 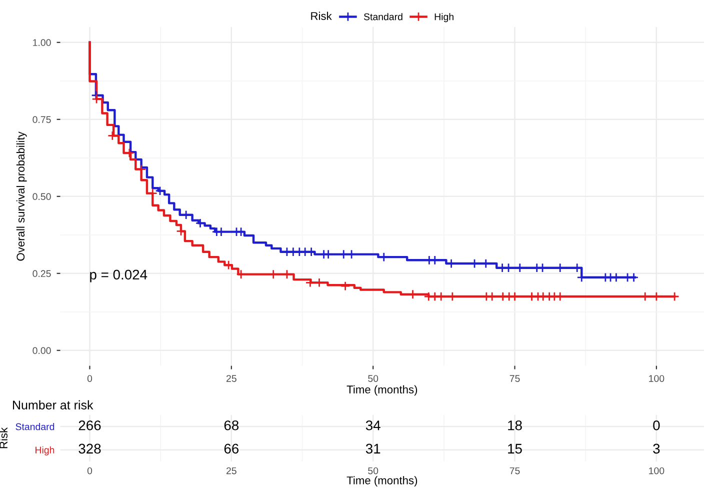 What do you see at coordinates (35, 426) in the screenshot?
I see `y-tick-label: Standard` at bounding box center [35, 426].